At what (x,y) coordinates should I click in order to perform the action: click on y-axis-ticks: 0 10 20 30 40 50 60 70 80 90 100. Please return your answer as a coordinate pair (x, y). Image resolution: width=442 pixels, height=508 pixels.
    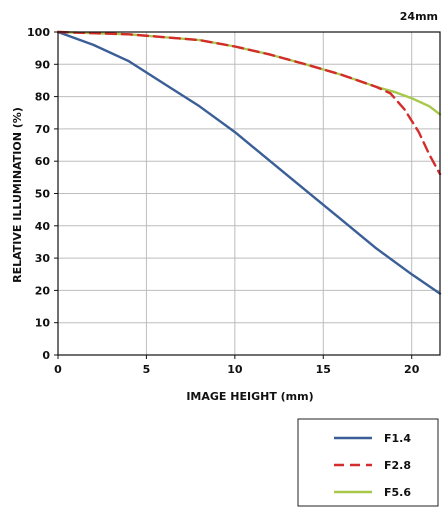
    Looking at the image, I should click on (42, 194).